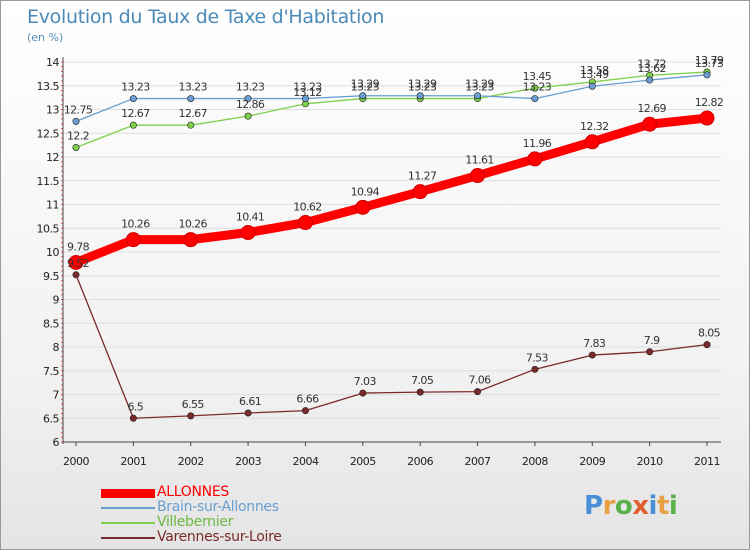  I want to click on data-label: 7.05, so click(422, 380).